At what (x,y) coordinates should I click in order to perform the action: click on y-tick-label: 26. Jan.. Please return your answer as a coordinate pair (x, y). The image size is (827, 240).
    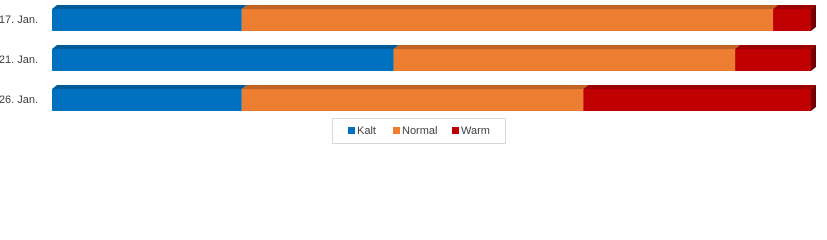
    Looking at the image, I should click on (19, 100).